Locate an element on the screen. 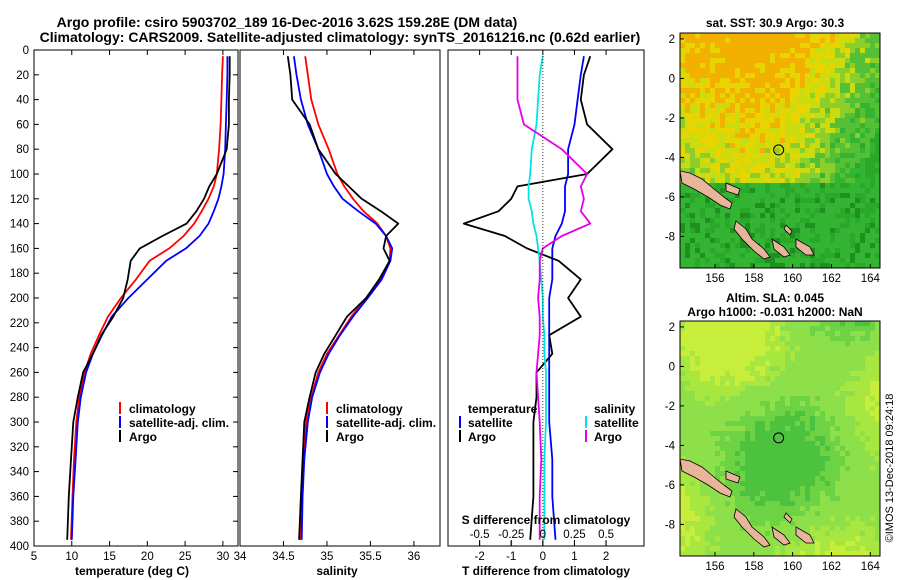 This screenshot has width=900, height=580. map-y-tick-label: -2 is located at coordinates (670, 407).